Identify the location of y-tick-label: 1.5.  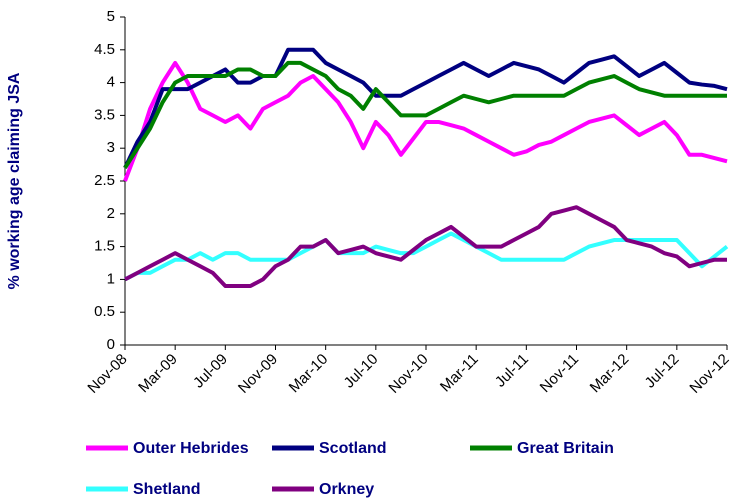
(104, 246).